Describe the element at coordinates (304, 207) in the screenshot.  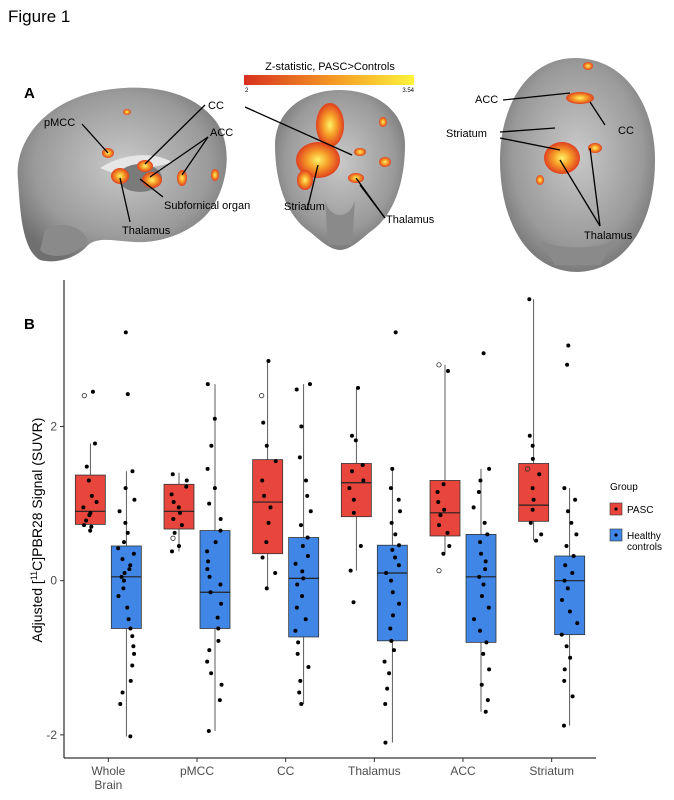
I see `label-striatum-coronal: Striatum` at that location.